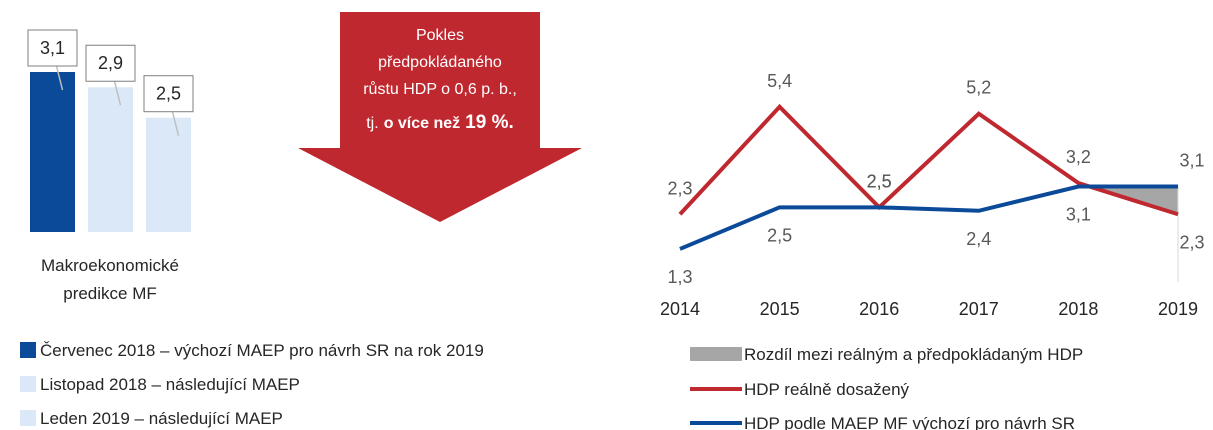 The height and width of the screenshot is (430, 1213). Describe the element at coordinates (1078, 309) in the screenshot. I see `x-tick-label: 2018` at that location.